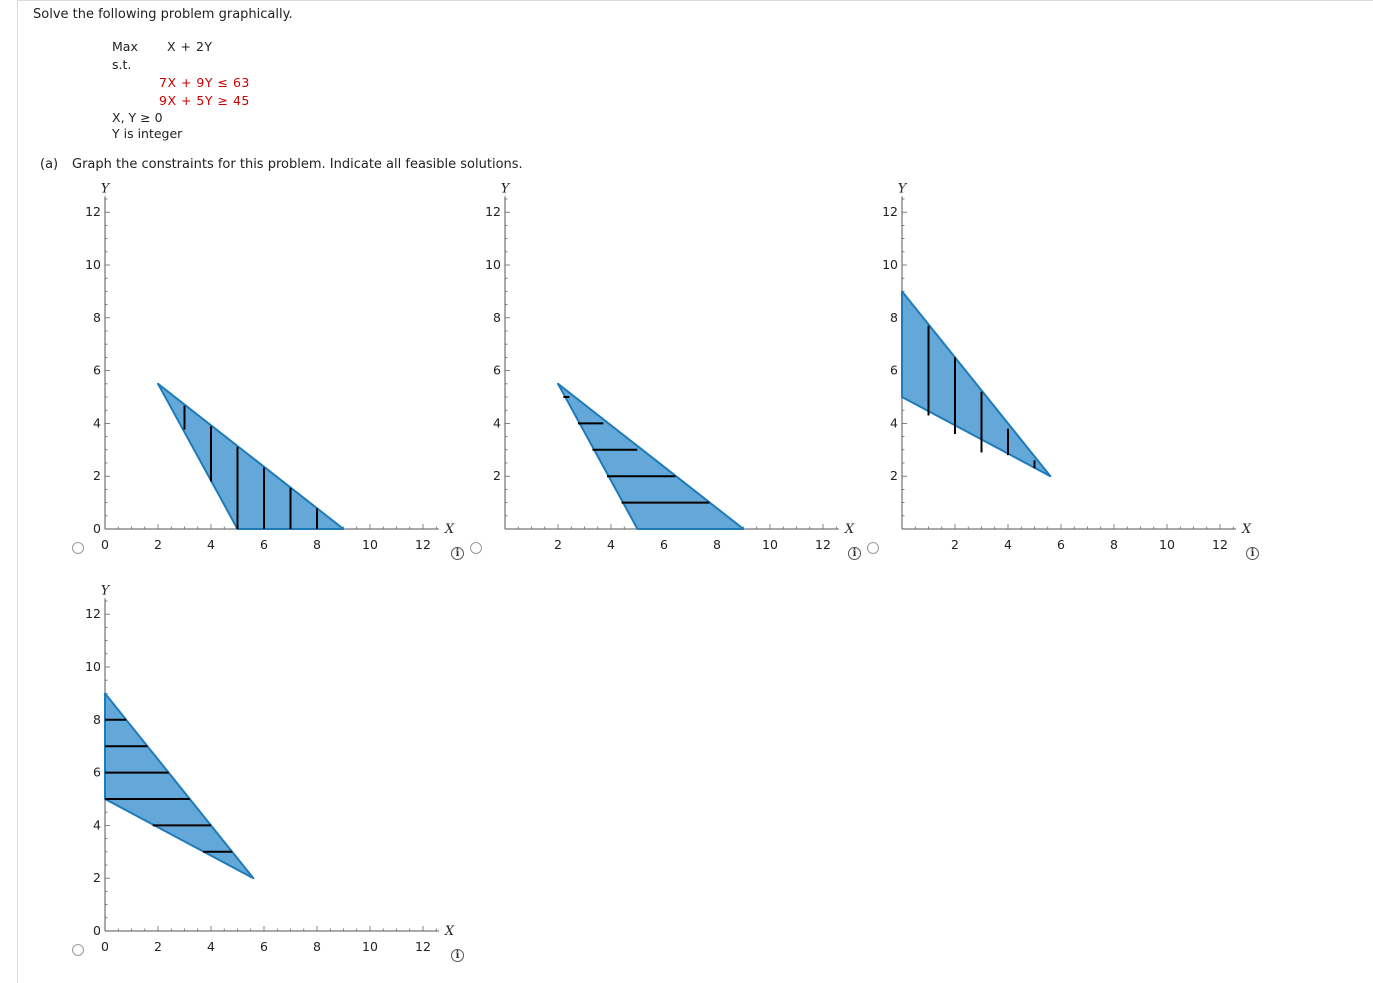  What do you see at coordinates (125, 46) in the screenshot?
I see `objective-label: Max` at bounding box center [125, 46].